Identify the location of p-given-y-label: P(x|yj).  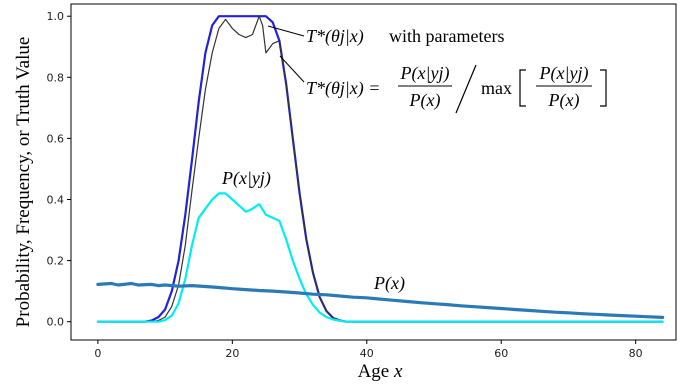
(246, 178).